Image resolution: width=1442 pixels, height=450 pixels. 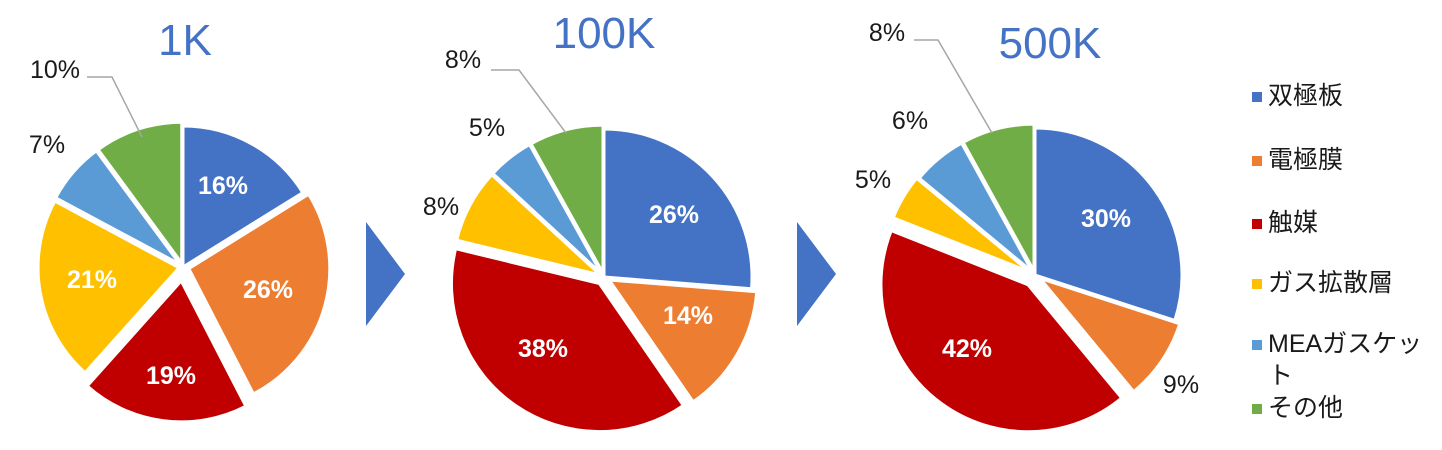 What do you see at coordinates (1181, 385) in the screenshot?
I see `data-label-electrode-membrane: 9%` at bounding box center [1181, 385].